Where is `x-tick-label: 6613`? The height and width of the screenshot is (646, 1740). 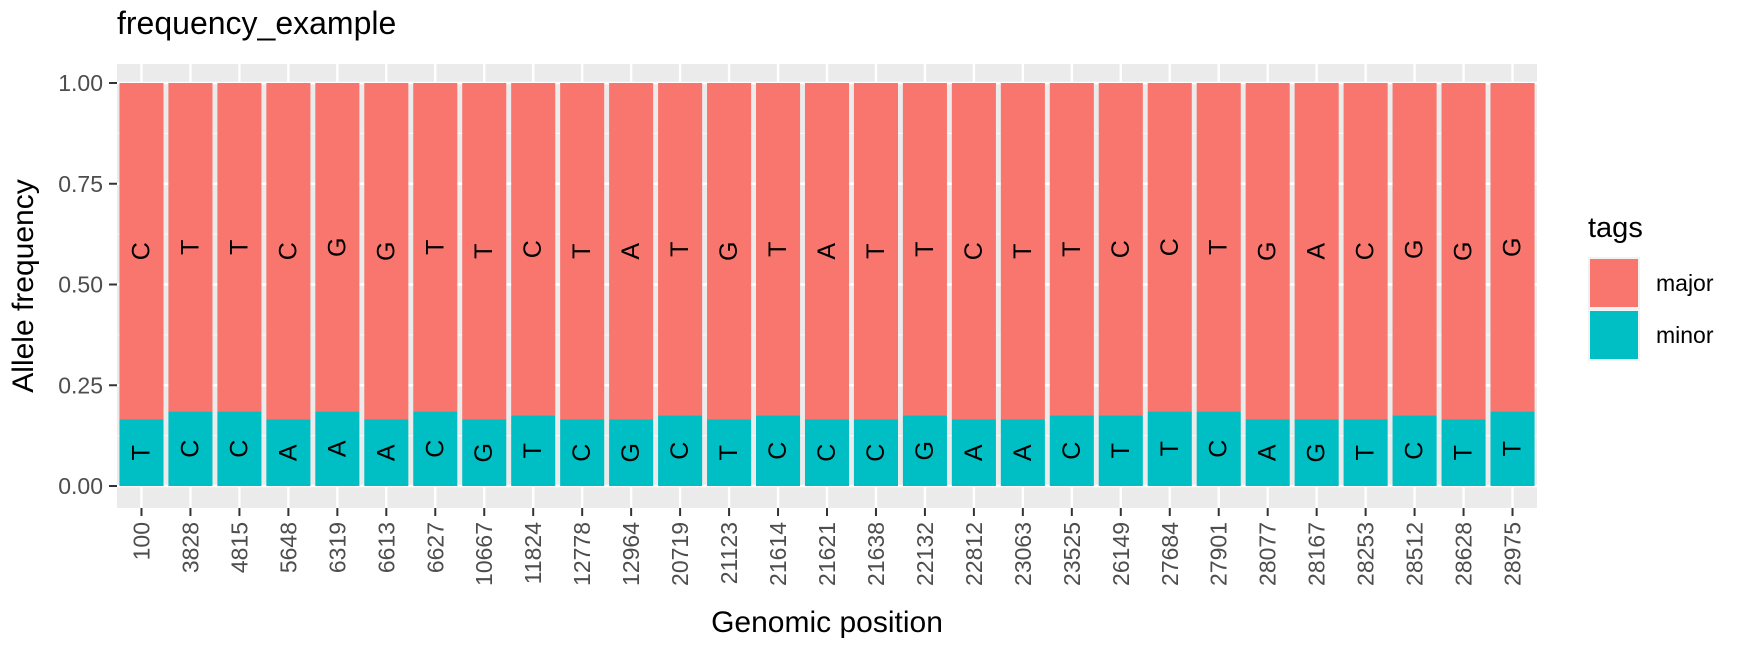
x-tick-label: 6613 is located at coordinates (386, 547).